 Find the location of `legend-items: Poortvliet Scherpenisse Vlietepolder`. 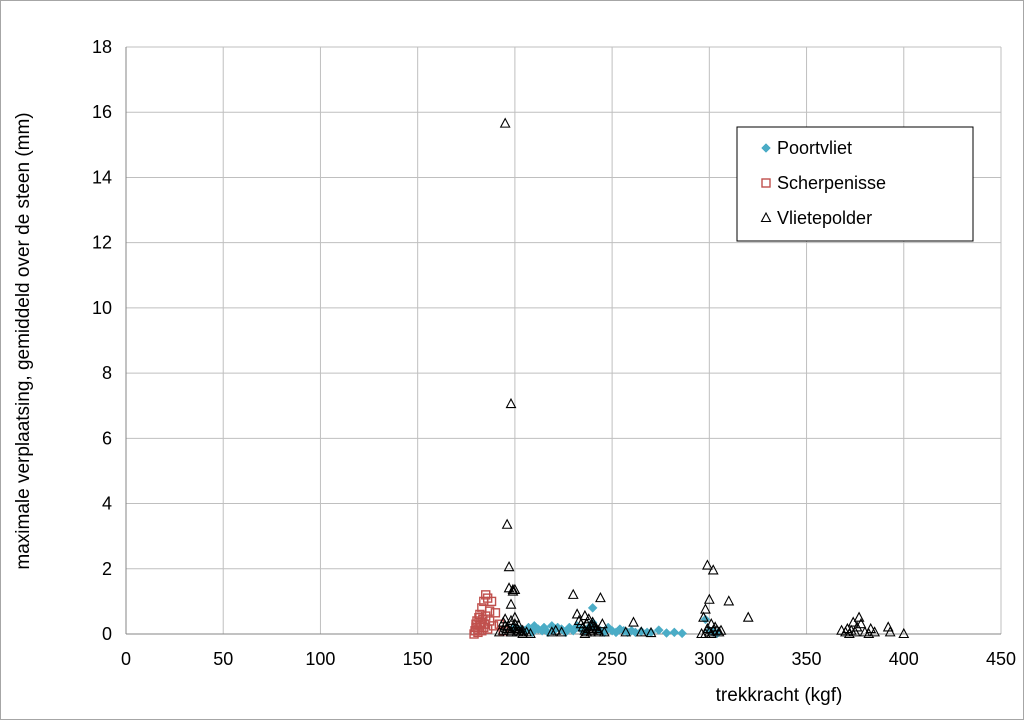

legend-items: Poortvliet Scherpenisse Vlietepolder is located at coordinates (823, 183).